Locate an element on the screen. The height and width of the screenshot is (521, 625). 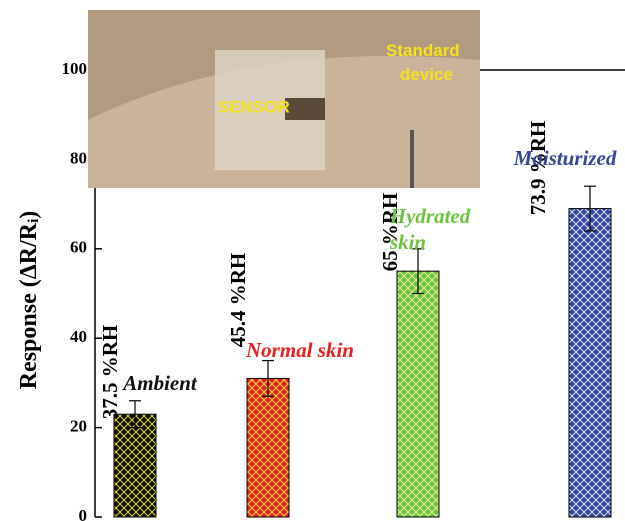
category-label: Moisturized is located at coordinates (565, 158).